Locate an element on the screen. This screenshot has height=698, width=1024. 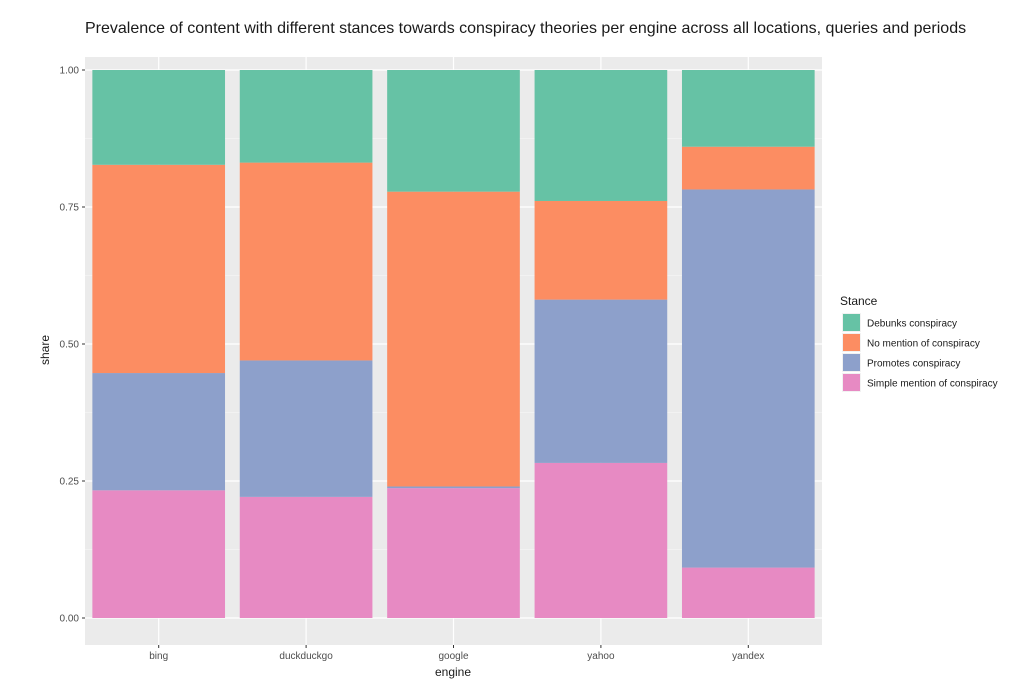
y-axis-title: share is located at coordinates (45, 350).